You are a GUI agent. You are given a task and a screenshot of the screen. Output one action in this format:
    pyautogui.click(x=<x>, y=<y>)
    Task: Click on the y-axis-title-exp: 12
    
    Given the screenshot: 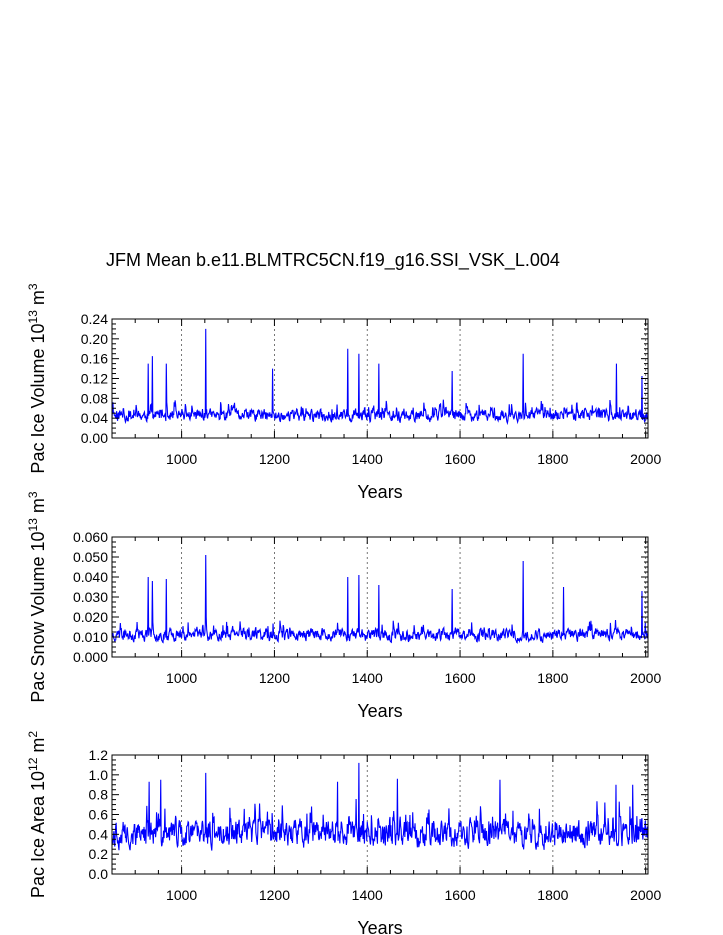 What is the action you would take?
    pyautogui.click(x=33, y=764)
    